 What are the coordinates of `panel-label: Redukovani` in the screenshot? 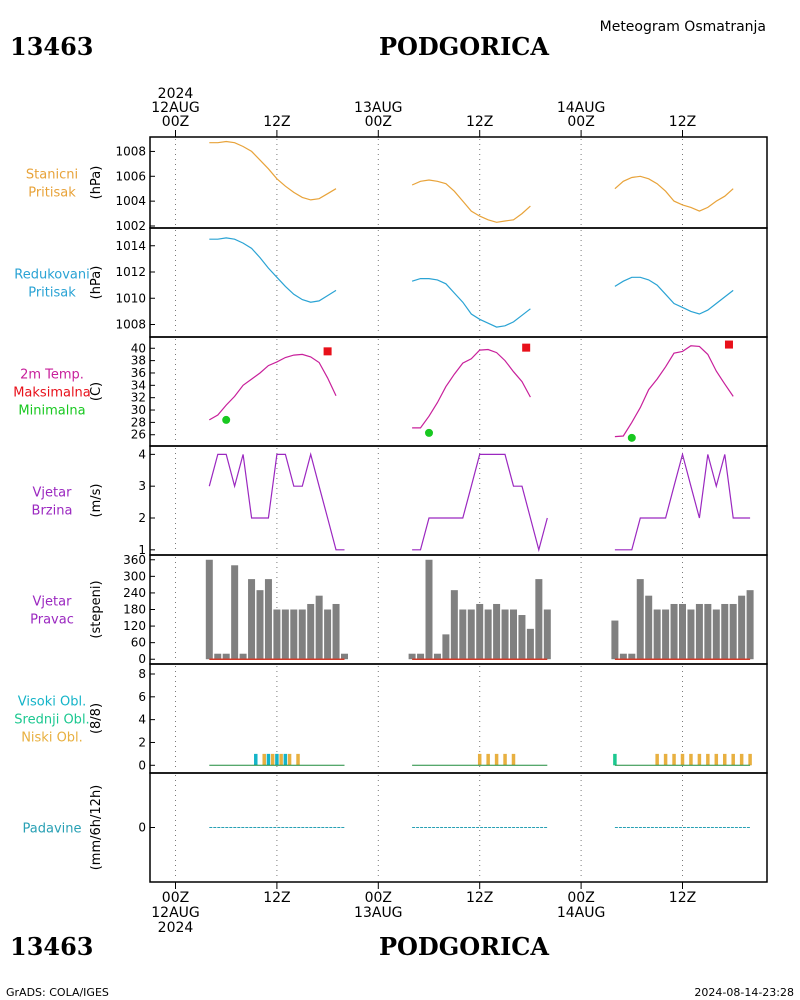 It's located at (51, 275).